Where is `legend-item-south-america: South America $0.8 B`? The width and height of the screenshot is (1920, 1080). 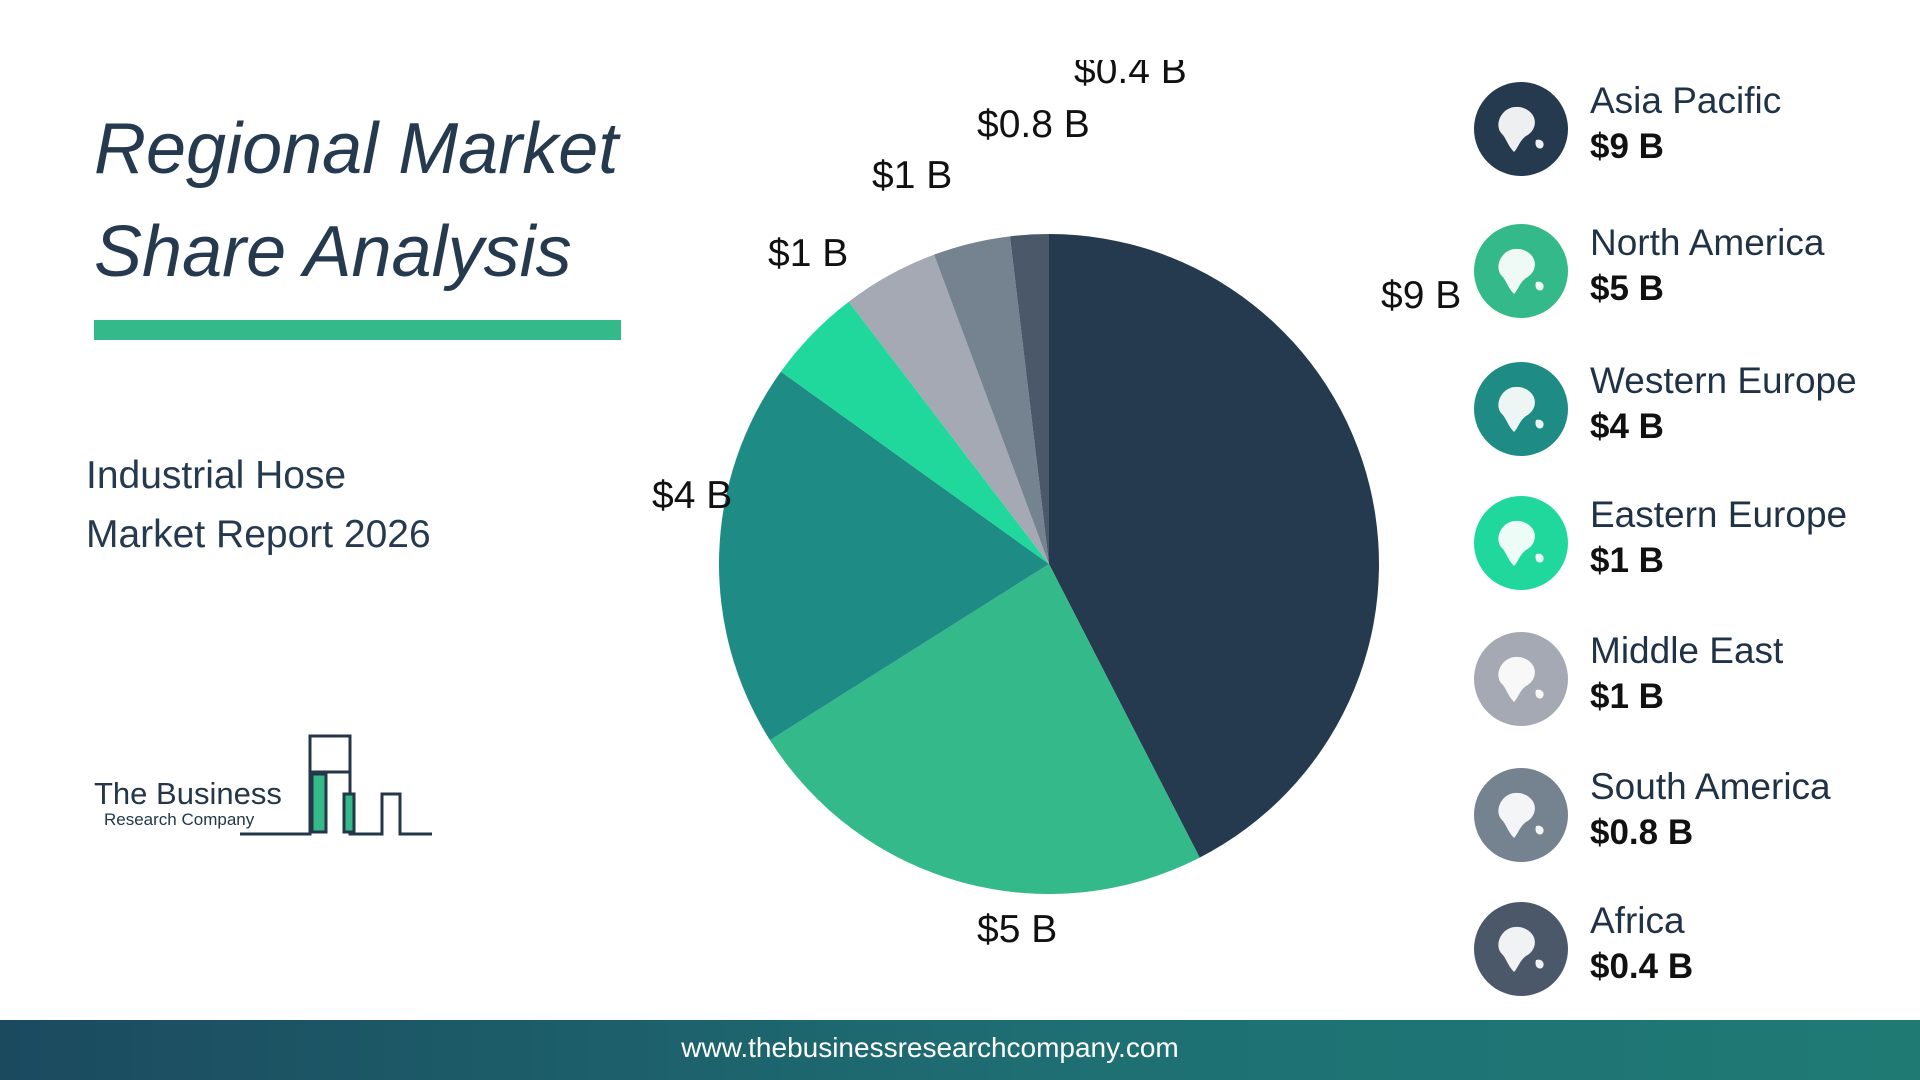 legend-item-south-america: South America $0.8 B is located at coordinates (1692, 816).